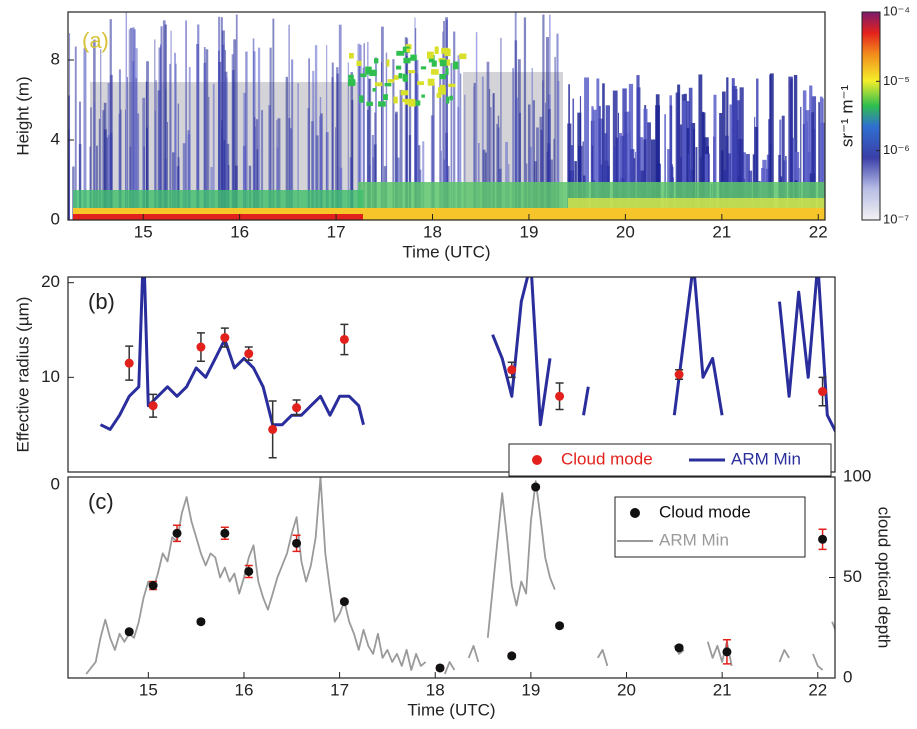  Describe the element at coordinates (148, 689) in the screenshot. I see `x-tick-label: 15` at that location.